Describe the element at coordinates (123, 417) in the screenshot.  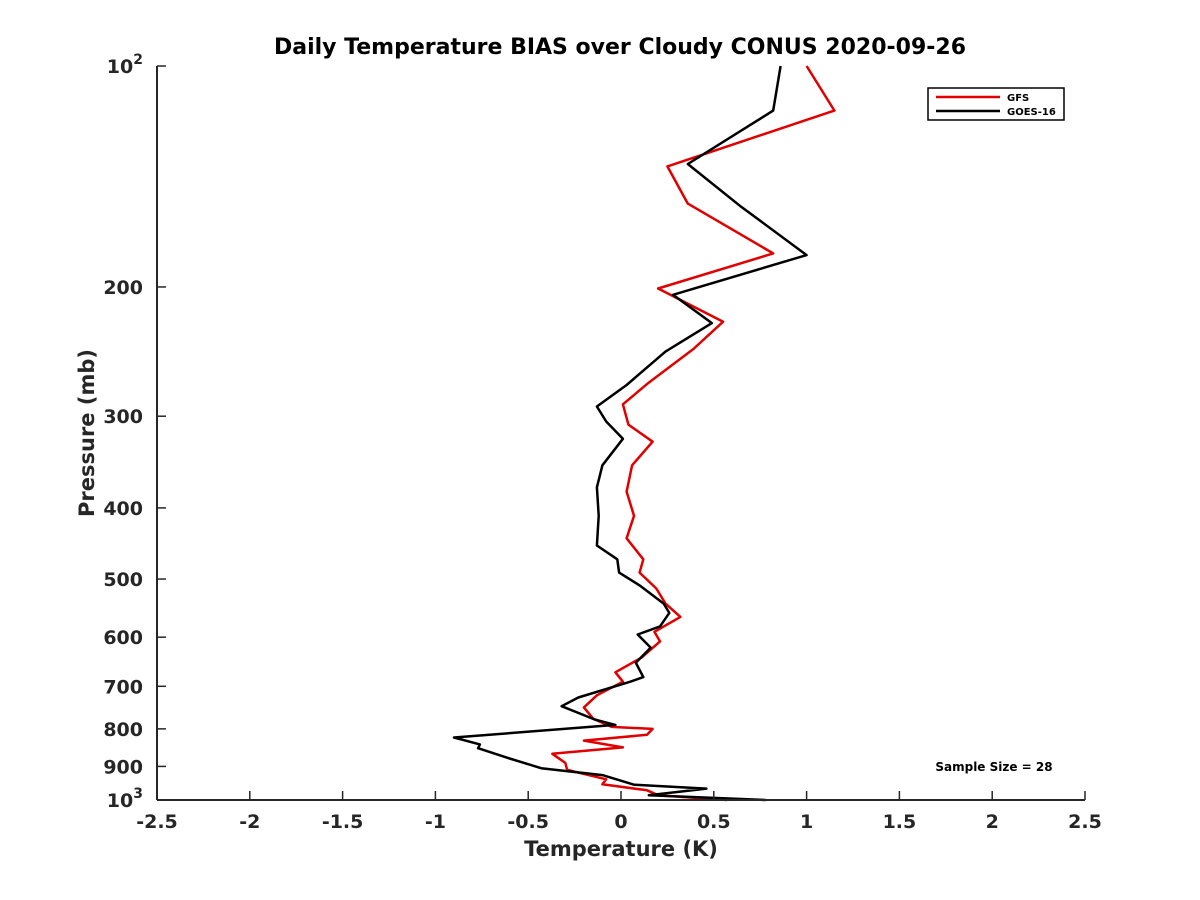
I see `y-tick-label: 300` at that location.